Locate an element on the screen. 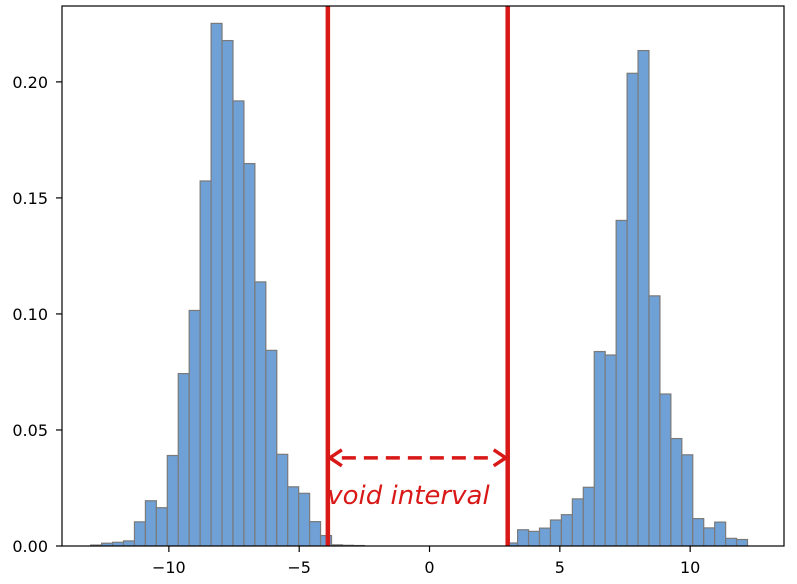 The width and height of the screenshot is (797, 584). x-tick-label: −10 is located at coordinates (169, 567).